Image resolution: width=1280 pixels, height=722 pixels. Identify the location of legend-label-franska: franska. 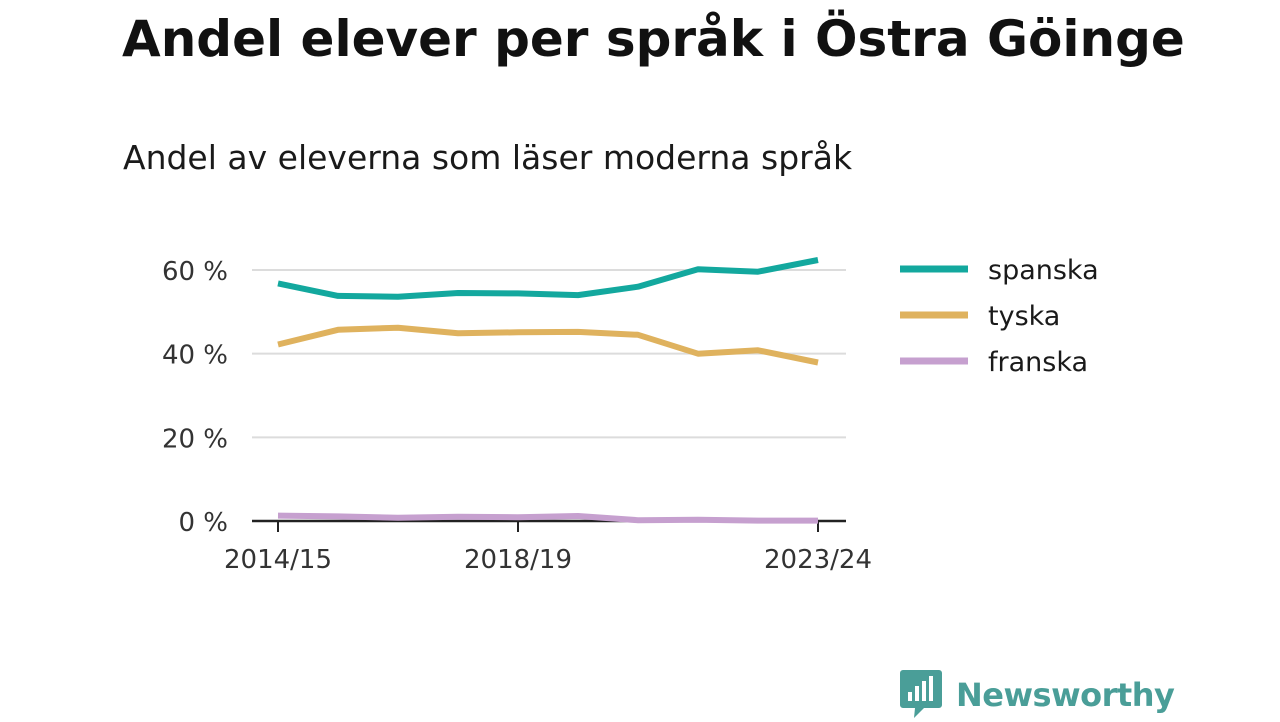
(1038, 362).